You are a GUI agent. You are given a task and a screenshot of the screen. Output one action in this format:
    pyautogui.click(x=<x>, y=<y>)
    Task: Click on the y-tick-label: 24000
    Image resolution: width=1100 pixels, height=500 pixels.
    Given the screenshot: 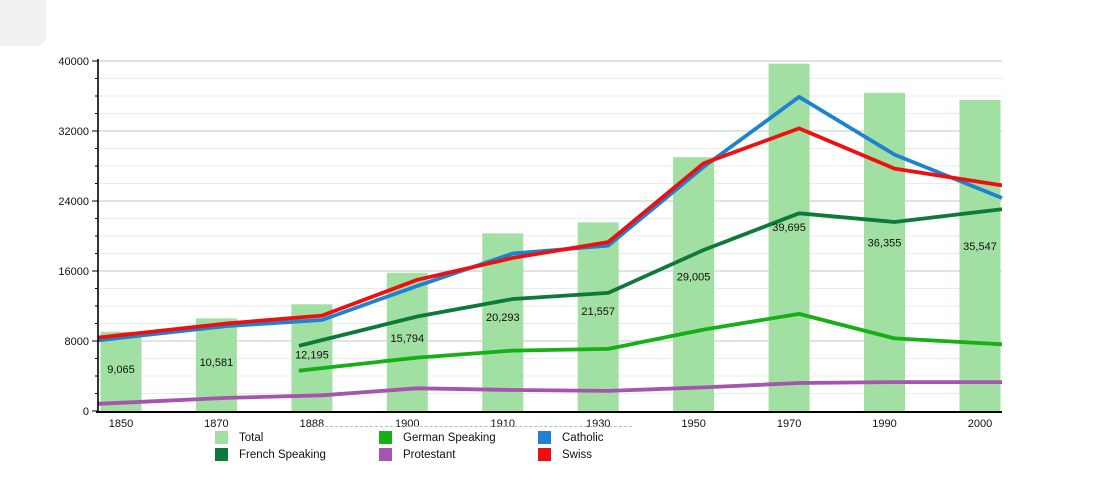 What is the action you would take?
    pyautogui.click(x=73, y=202)
    